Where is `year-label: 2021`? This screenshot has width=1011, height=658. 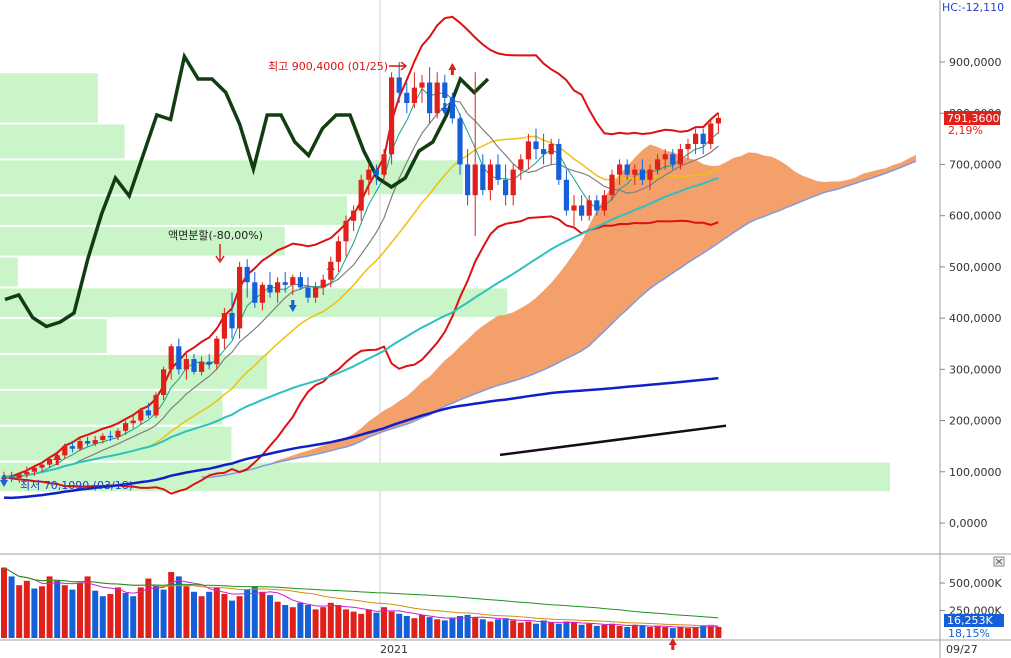
year-label: 2021 is located at coordinates (394, 649).